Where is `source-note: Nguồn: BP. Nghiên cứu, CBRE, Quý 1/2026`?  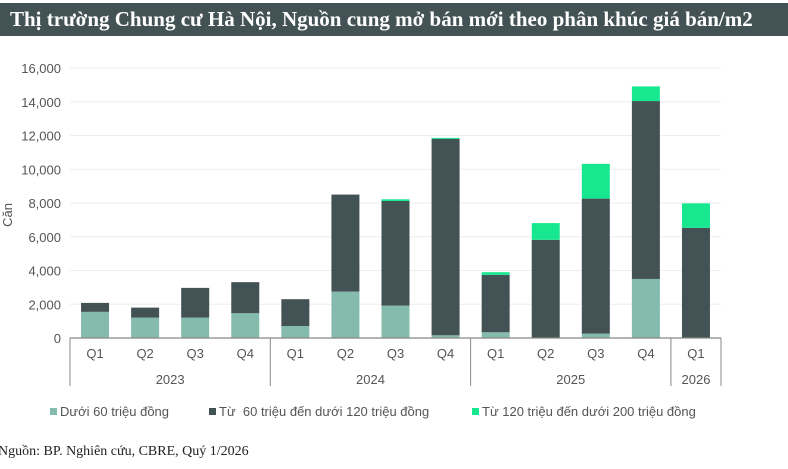 source-note: Nguồn: BP. Nghiên cứu, CBRE, Quý 1/2026 is located at coordinates (124, 451).